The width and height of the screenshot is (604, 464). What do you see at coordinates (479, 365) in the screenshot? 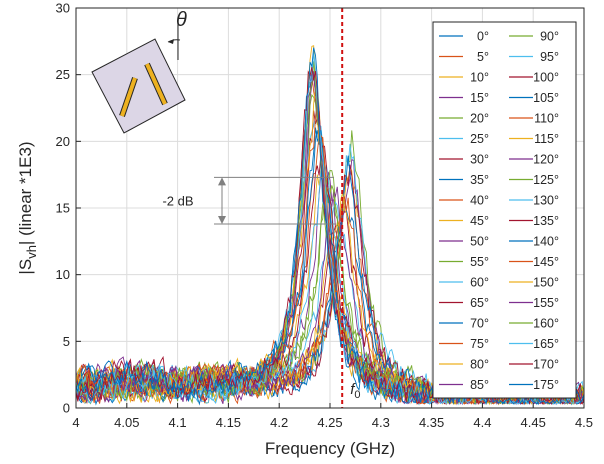
I see `legend-label: 80°` at bounding box center [479, 365].